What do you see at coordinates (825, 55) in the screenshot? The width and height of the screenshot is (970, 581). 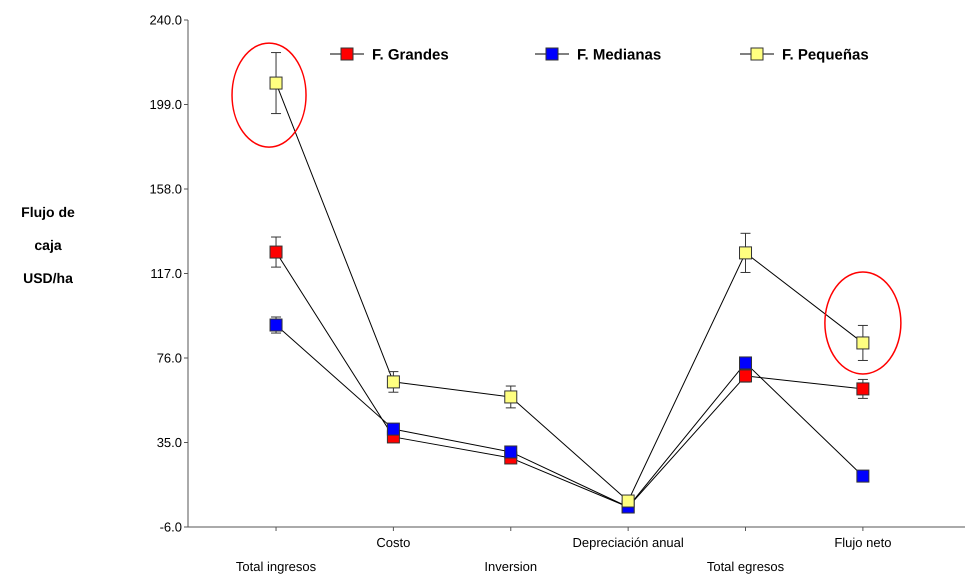 I see `legend-label: F. Pequeñas` at bounding box center [825, 55].